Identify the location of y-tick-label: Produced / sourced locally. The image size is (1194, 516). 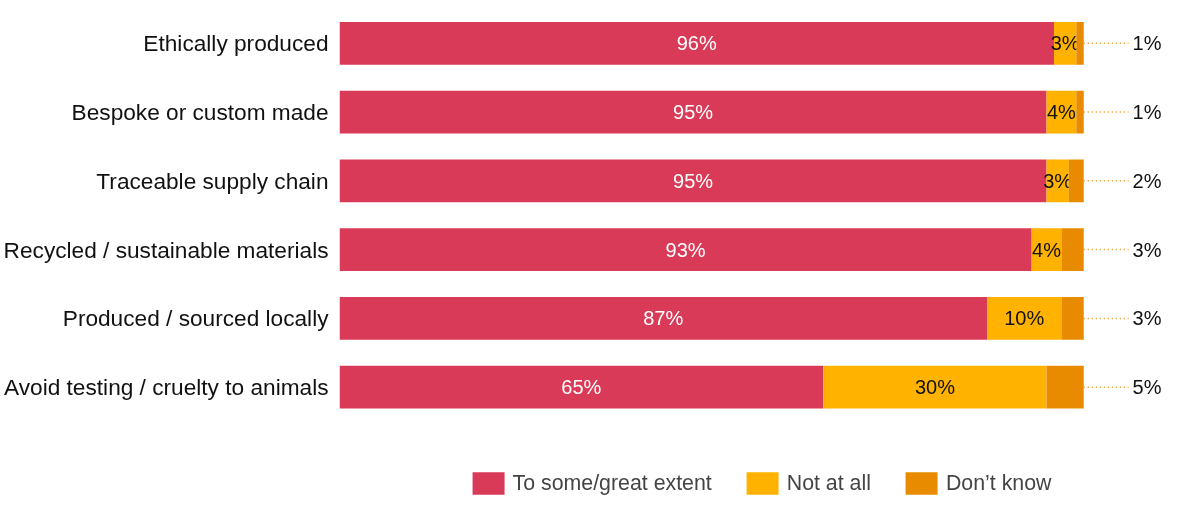
(196, 318).